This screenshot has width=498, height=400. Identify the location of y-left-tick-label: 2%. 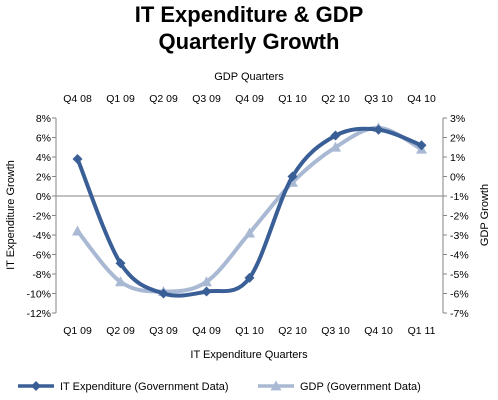
(43, 178).